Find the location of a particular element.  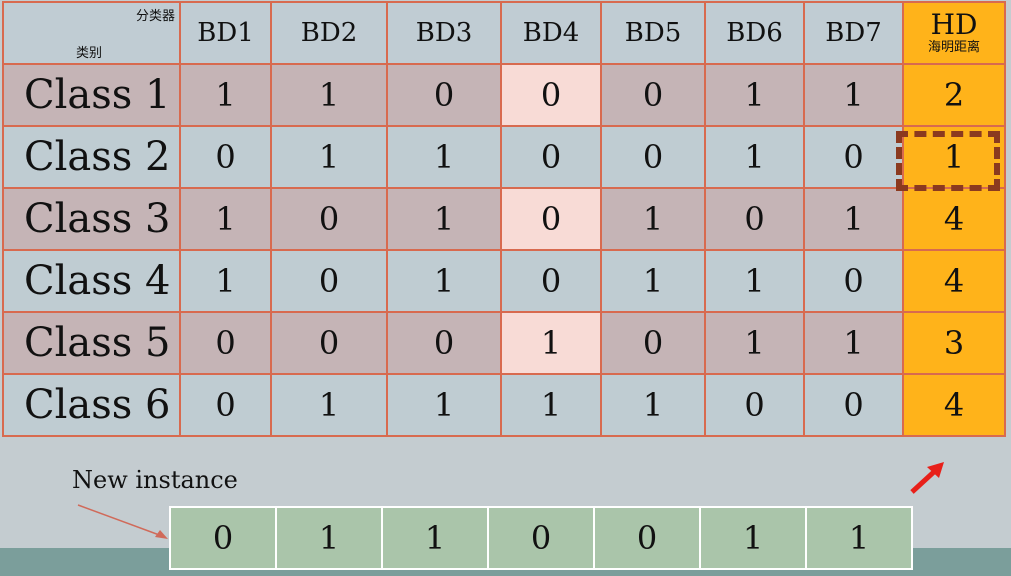

hd-column-header: HD 海明距离 is located at coordinates (954, 33).